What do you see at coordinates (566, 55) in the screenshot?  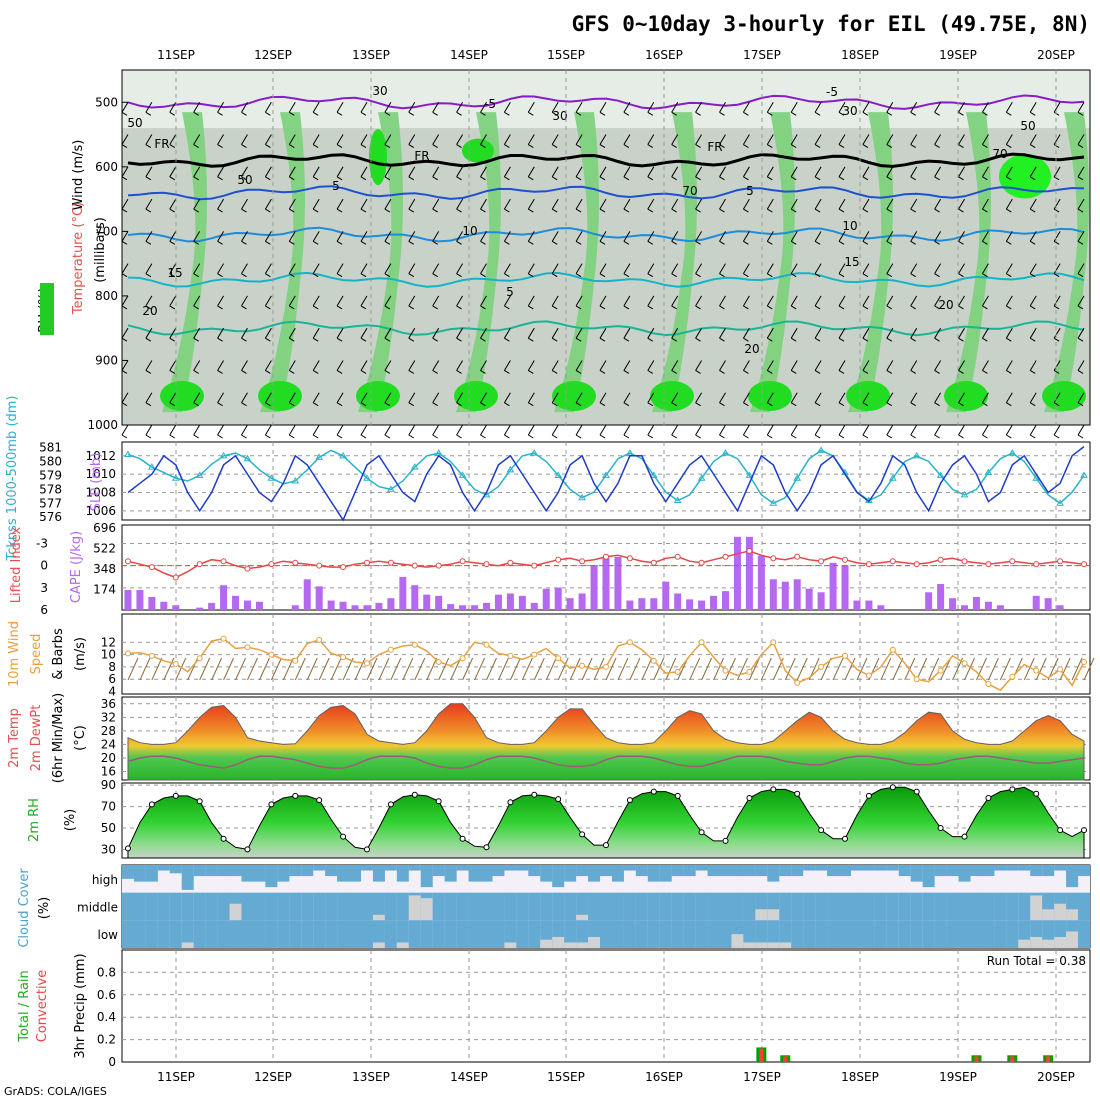 I see `date-label-top: 15SEP` at bounding box center [566, 55].